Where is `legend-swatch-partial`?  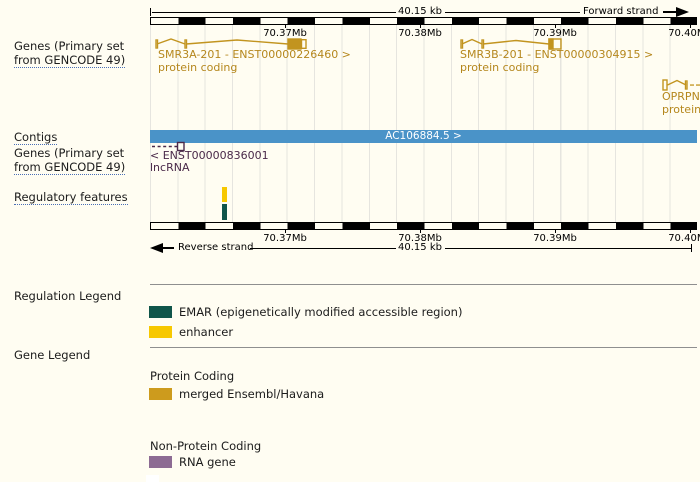 legend-swatch-partial is located at coordinates (152, 478).